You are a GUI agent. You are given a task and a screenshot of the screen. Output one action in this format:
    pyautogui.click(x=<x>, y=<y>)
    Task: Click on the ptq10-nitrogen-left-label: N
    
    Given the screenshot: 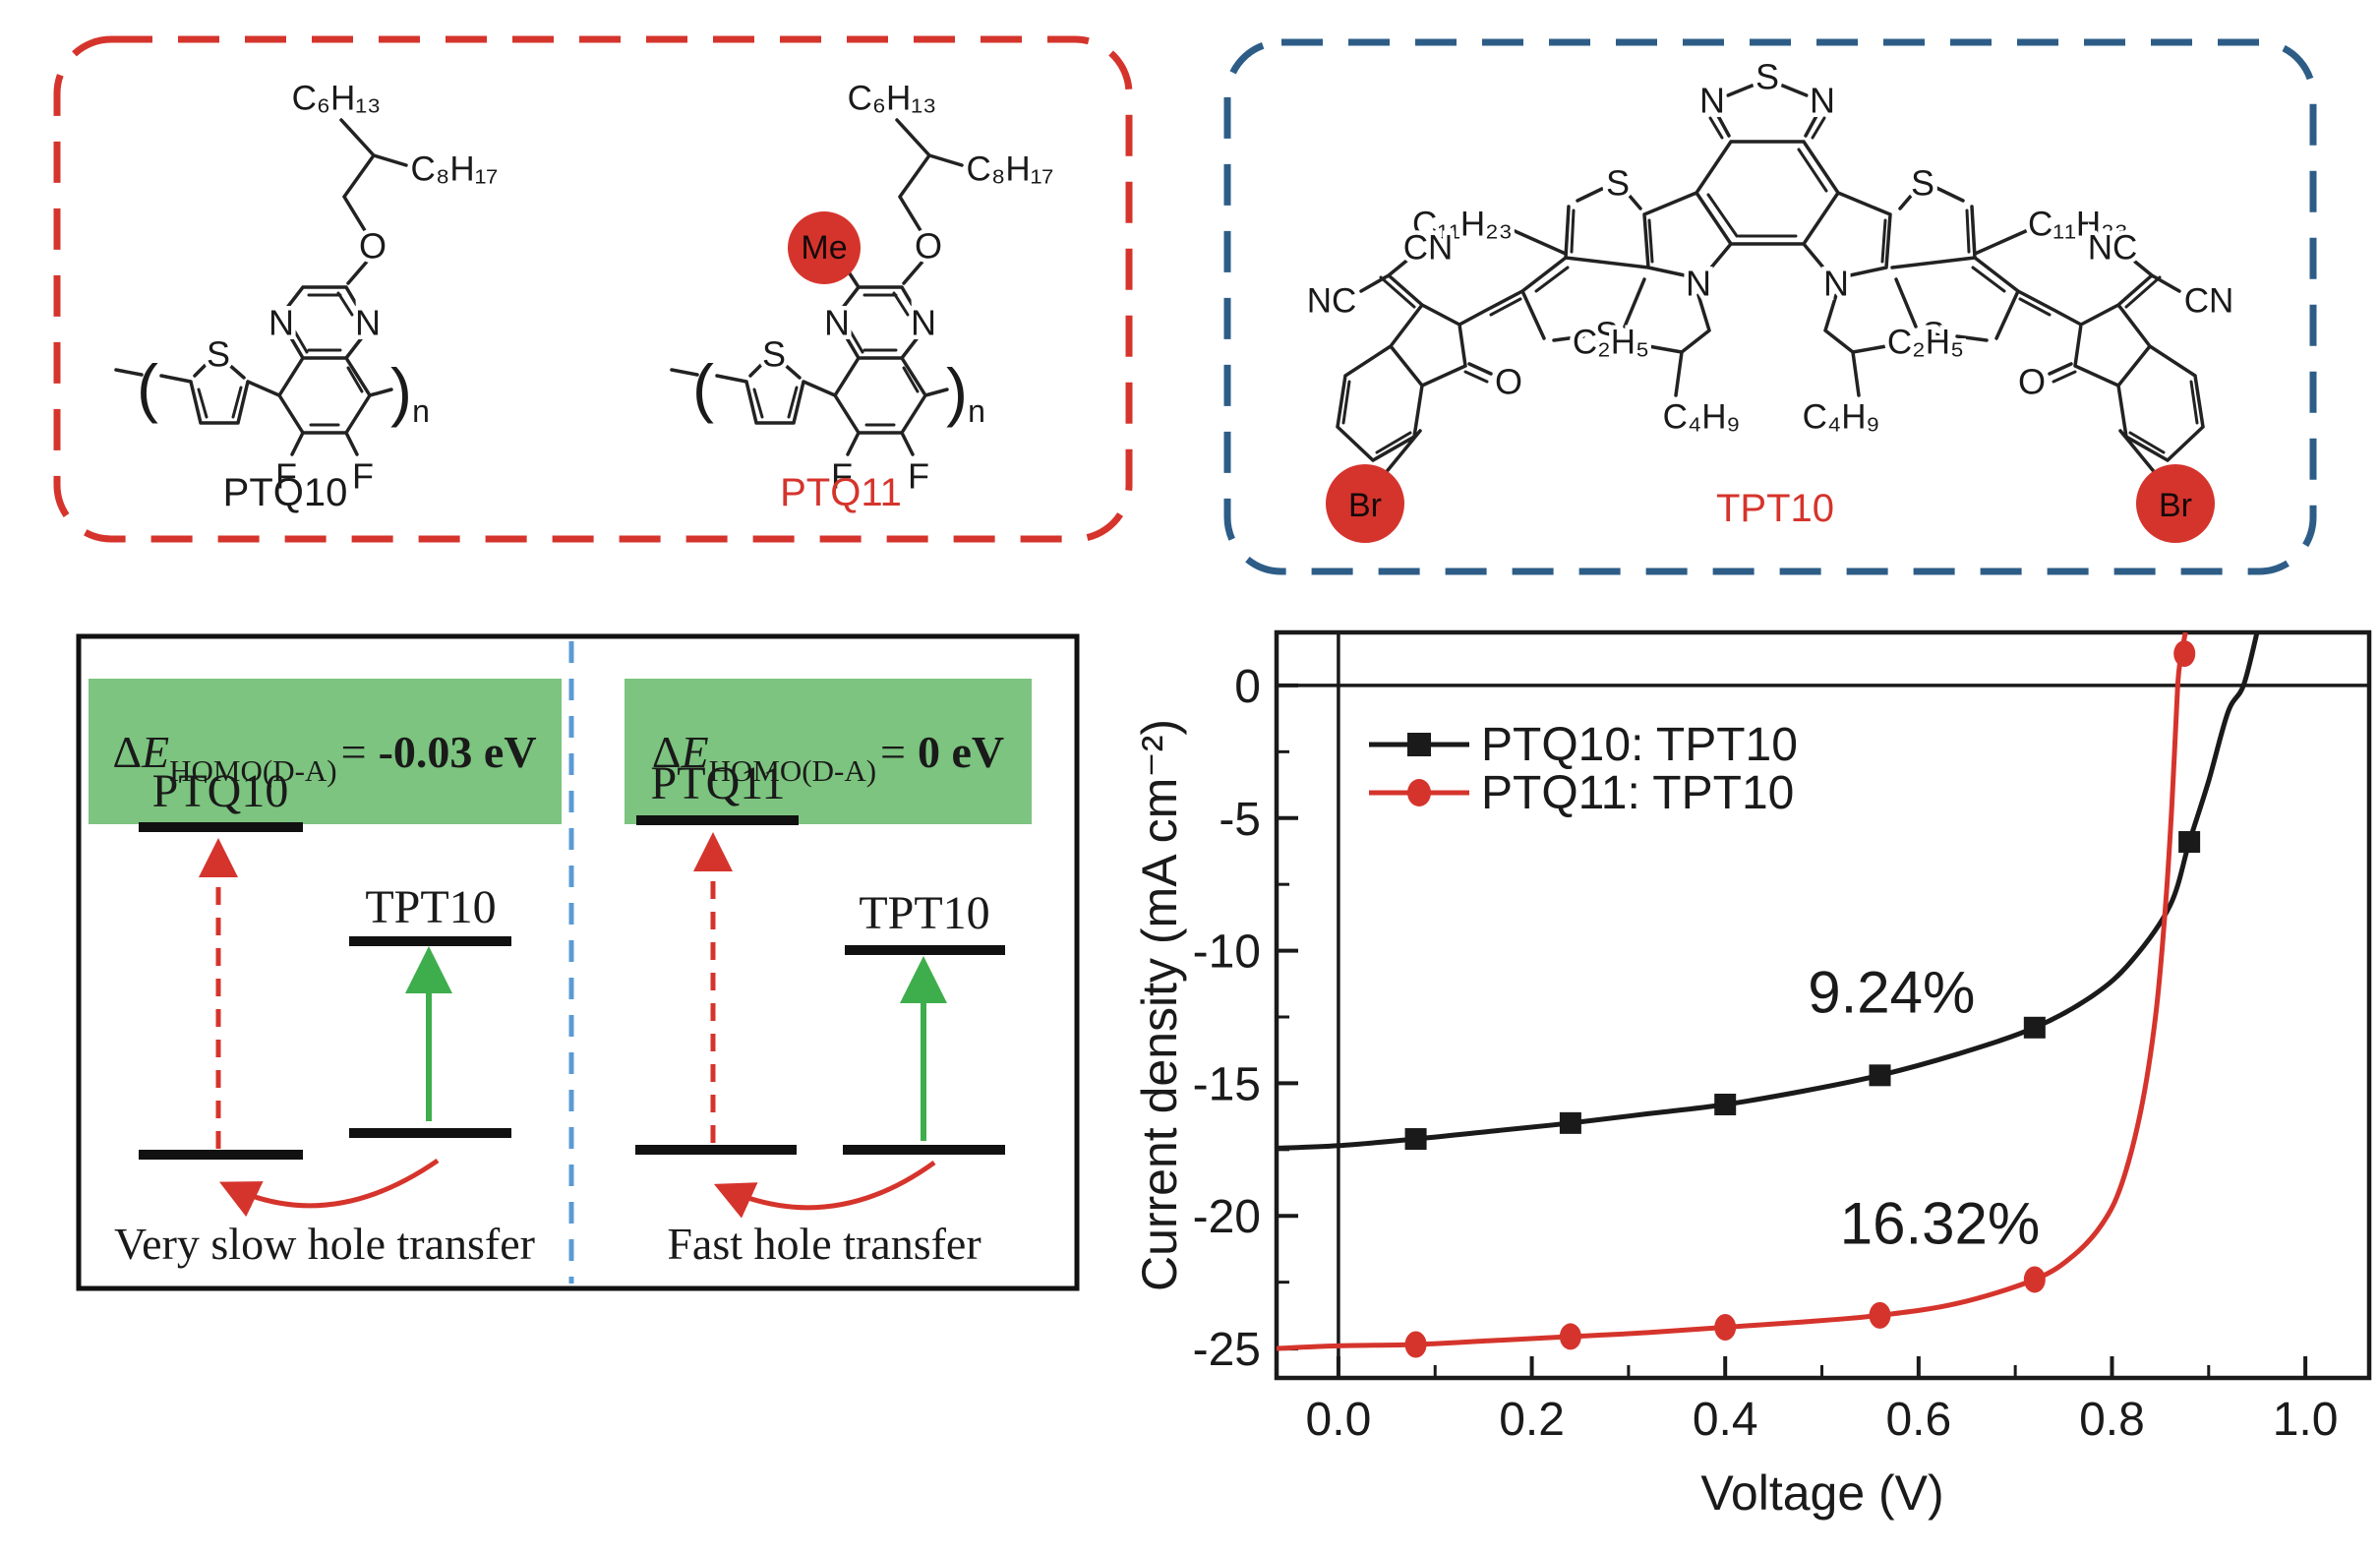 What is the action you would take?
    pyautogui.click(x=281, y=323)
    